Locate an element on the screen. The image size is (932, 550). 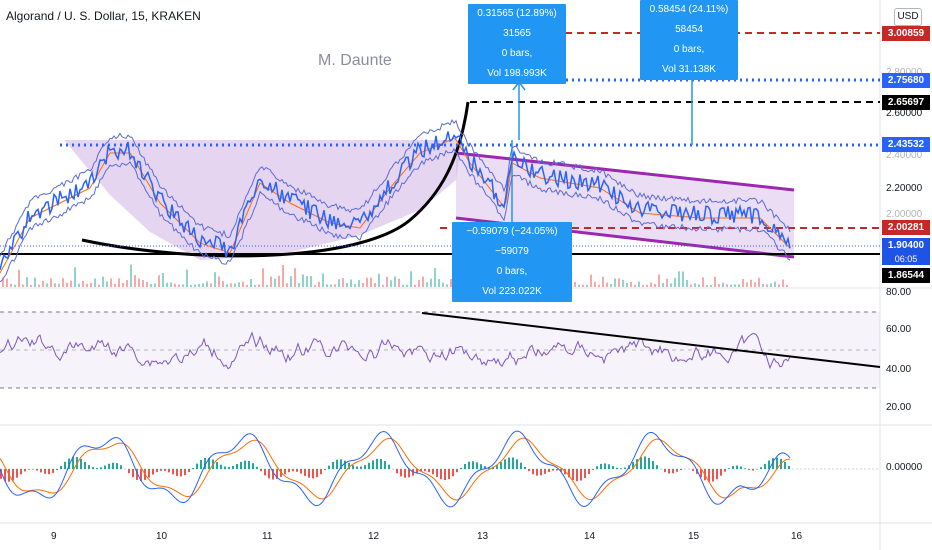
rsi-trendline is located at coordinates (651, 340).